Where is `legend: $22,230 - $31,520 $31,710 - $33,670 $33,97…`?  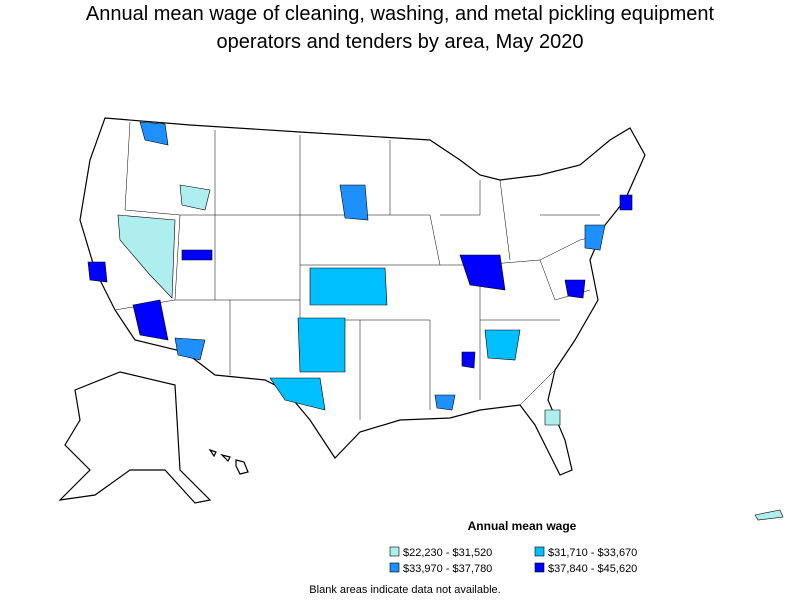
legend: $22,230 - $31,520 $31,710 - $33,670 $33,97… is located at coordinates (513, 560).